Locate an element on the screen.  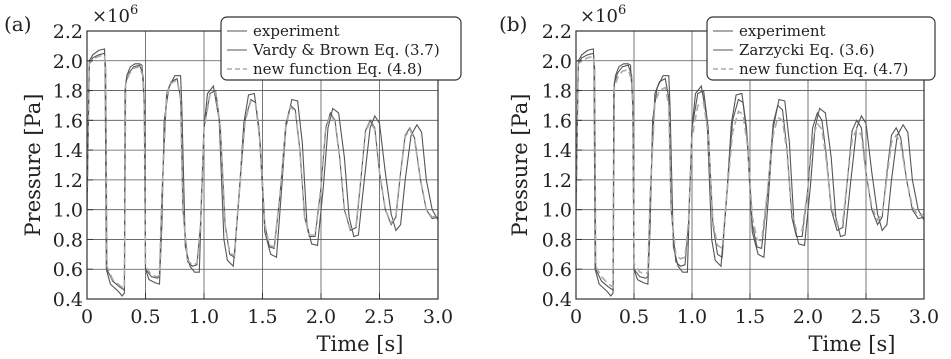
panel-a-y-tick-label: 0.8 is located at coordinates (68, 240).